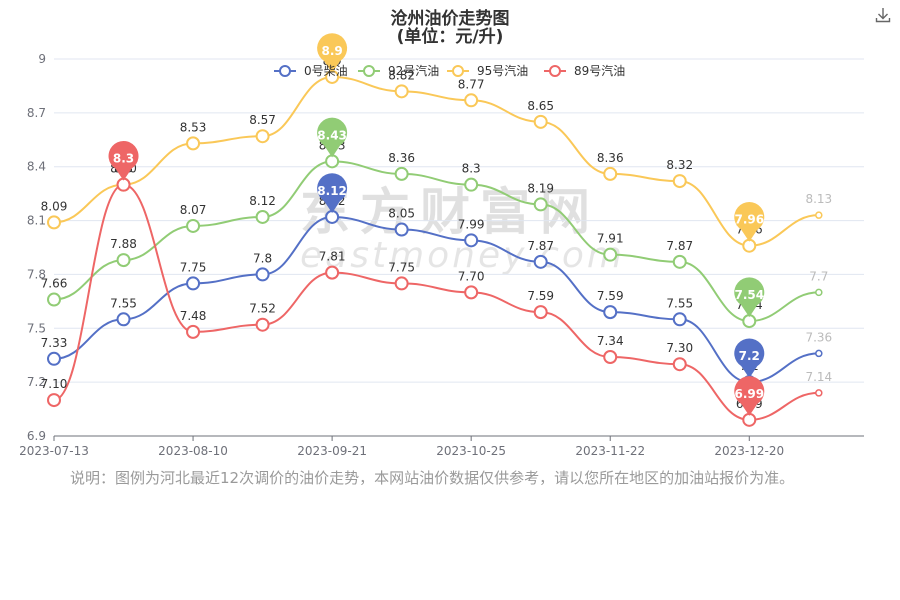  What do you see at coordinates (471, 451) in the screenshot?
I see `x-tick-label: 2023-10-25` at bounding box center [471, 451].